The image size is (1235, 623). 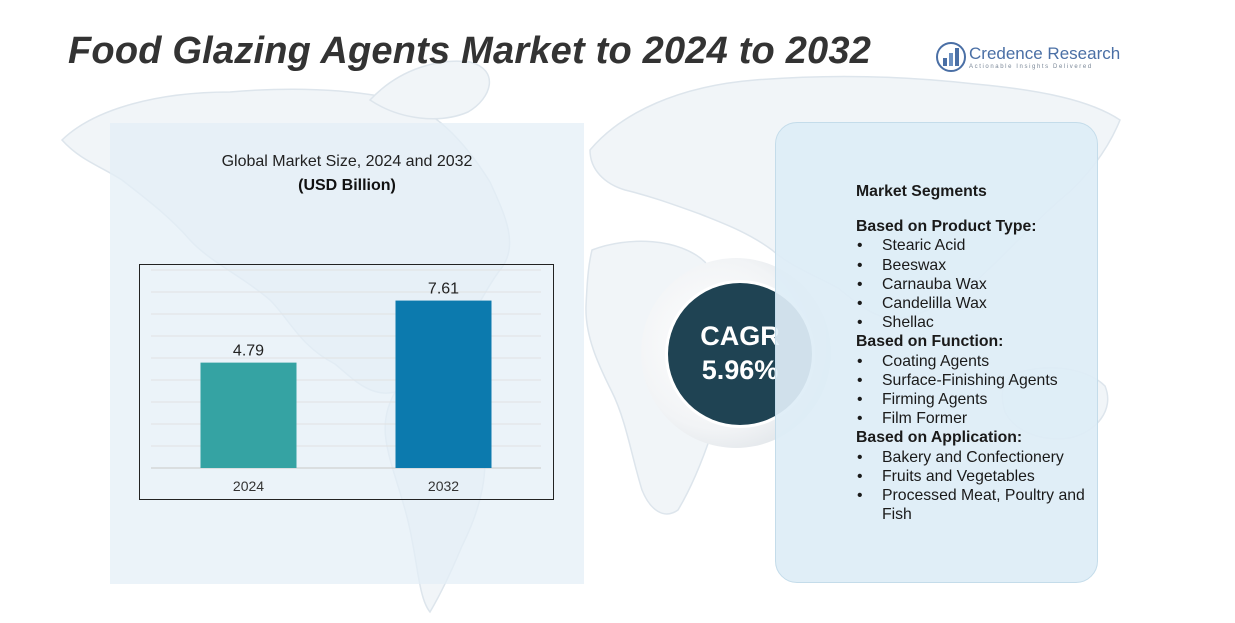 What do you see at coordinates (347, 185) in the screenshot?
I see `chart-unit: (USD Billion)` at bounding box center [347, 185].